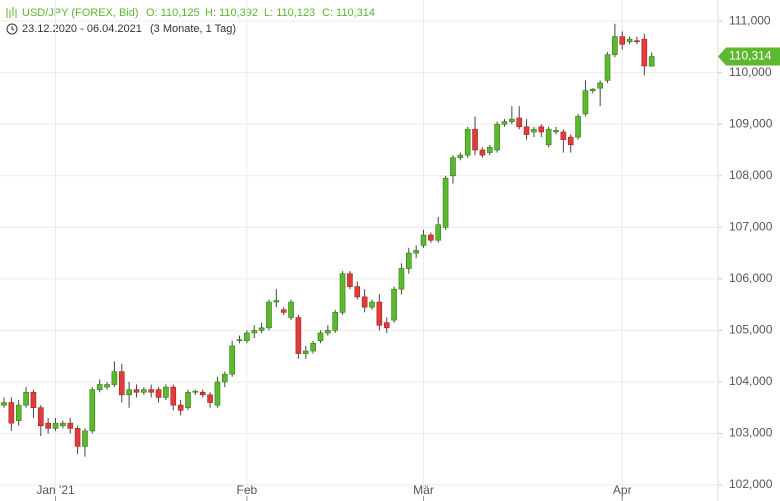  I want to click on y-tick-label: 110,000, so click(750, 72).